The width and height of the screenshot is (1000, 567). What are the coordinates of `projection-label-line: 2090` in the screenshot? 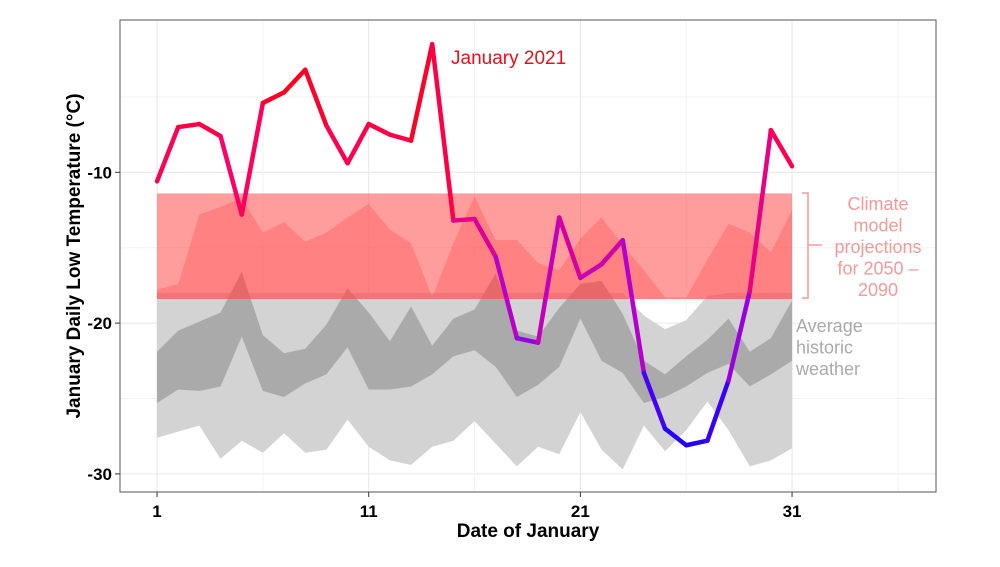 It's located at (878, 290).